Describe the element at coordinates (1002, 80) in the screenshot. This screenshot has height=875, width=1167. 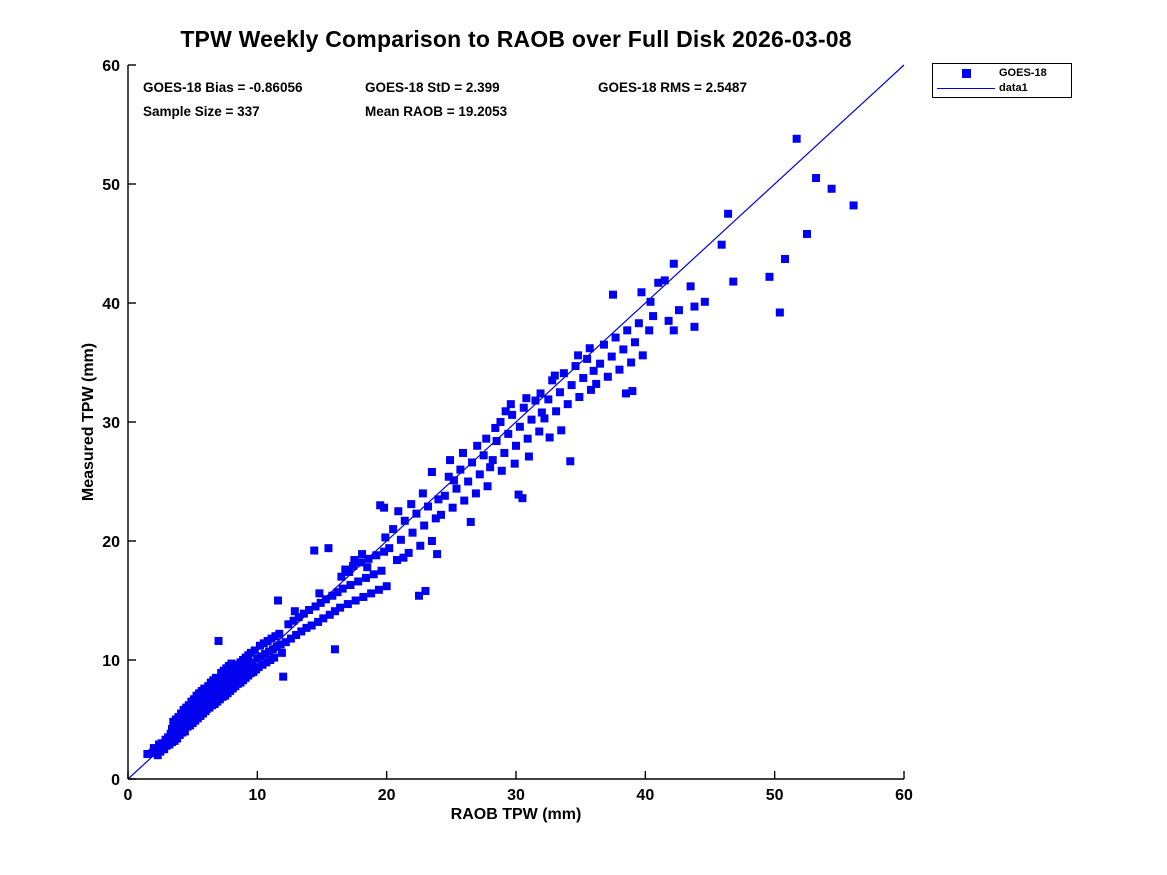
I see `legend: GOES-18 data1` at that location.